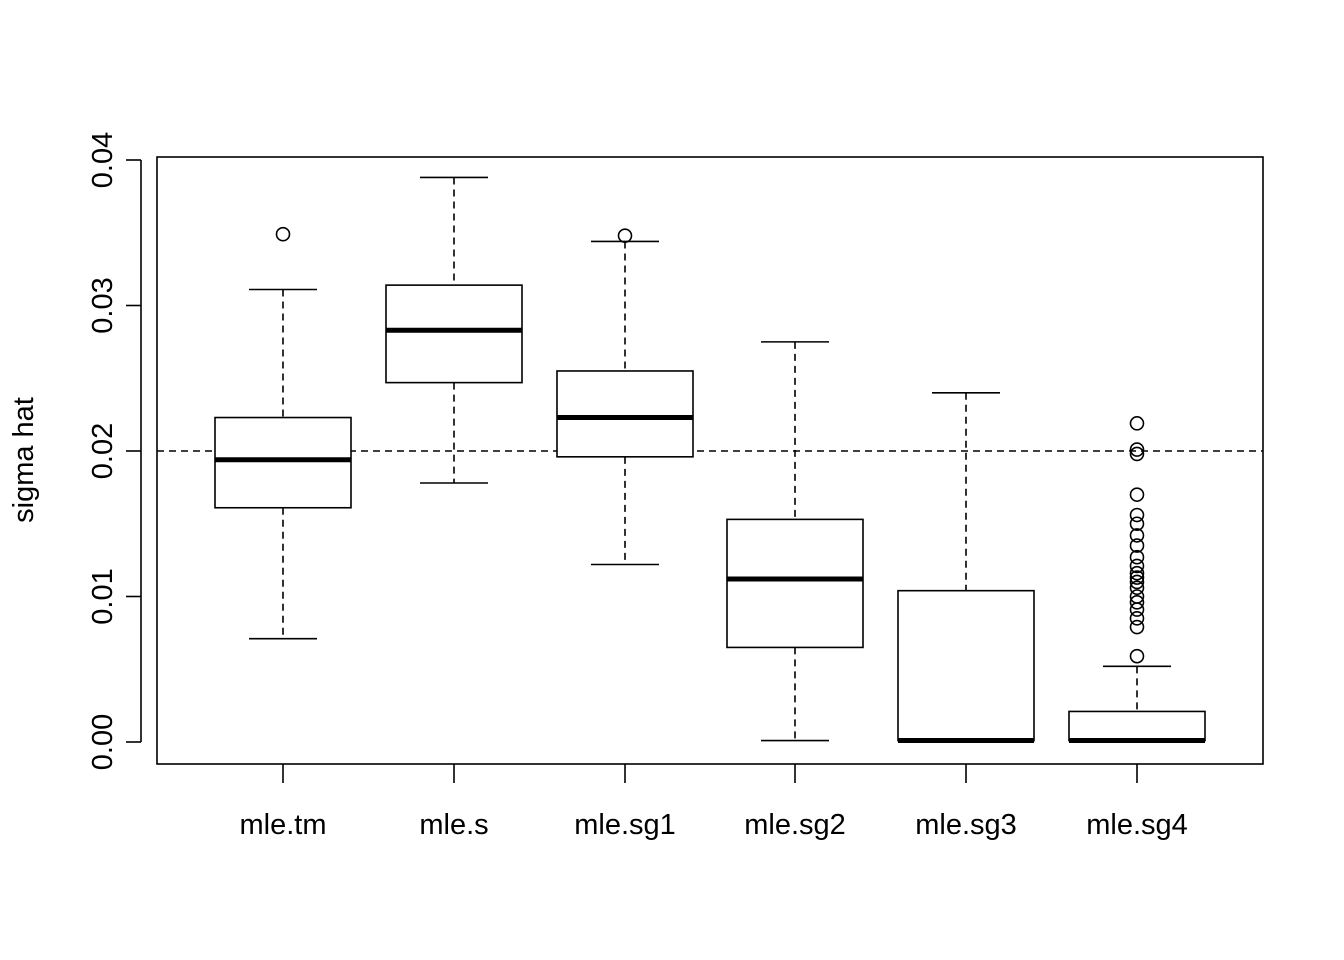  Describe the element at coordinates (966, 825) in the screenshot. I see `x-tick-label: mle.sg3` at that location.